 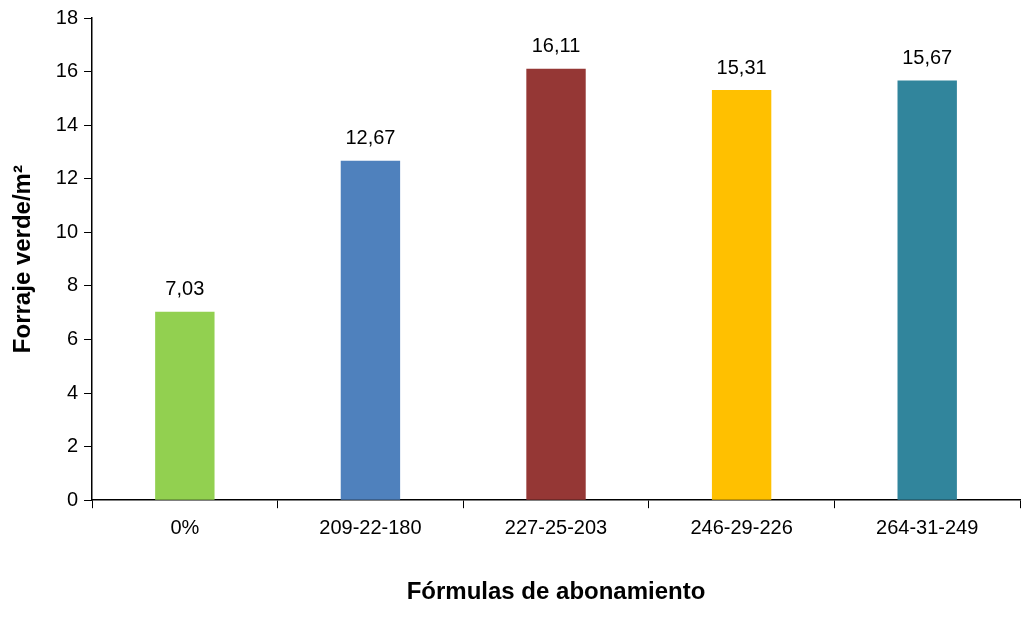 I want to click on x-tick-label: 227-25-203, so click(x=556, y=526).